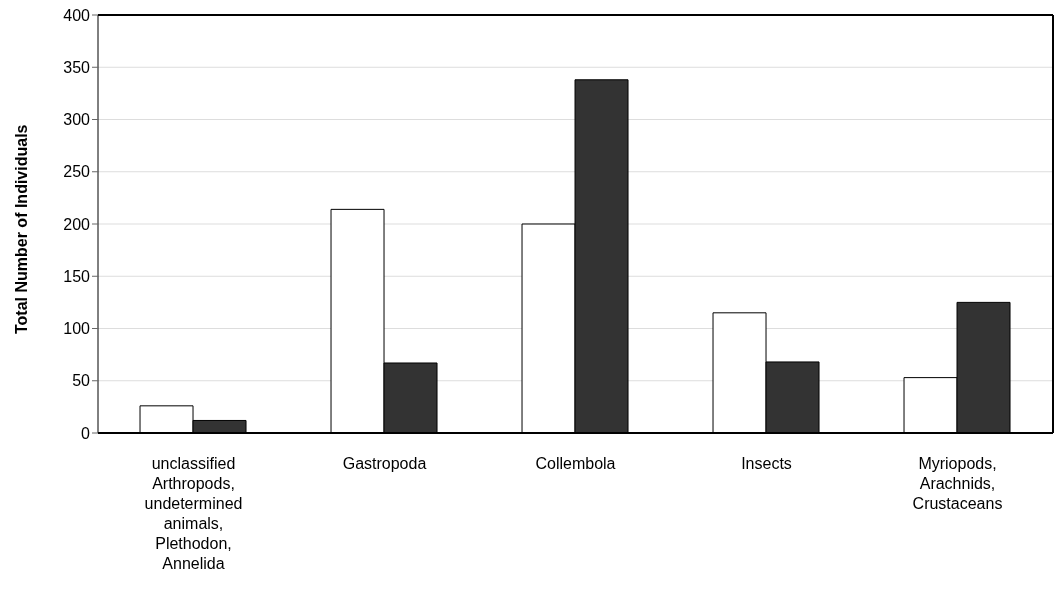 This screenshot has height=608, width=1060. Describe the element at coordinates (21, 229) in the screenshot. I see `y-axis-title: Total Number of Individuals` at that location.